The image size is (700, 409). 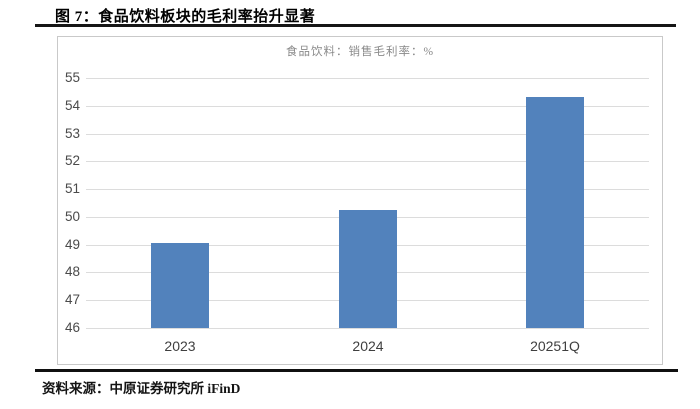 I want to click on y-axis-label: 52, so click(x=72, y=160).